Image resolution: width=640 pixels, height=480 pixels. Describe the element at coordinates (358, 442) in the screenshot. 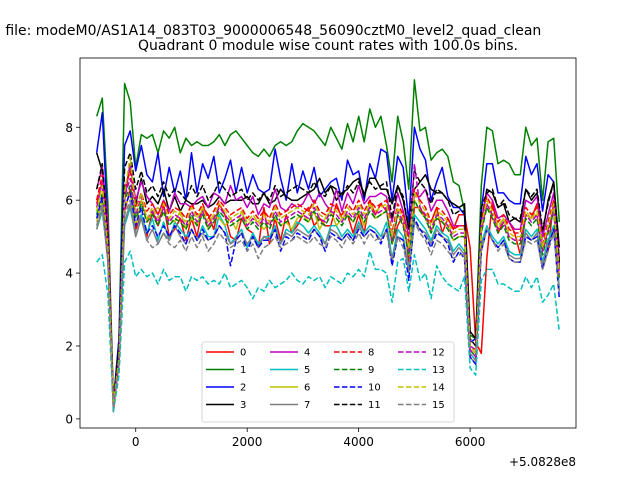

I see `x-tick-label: 4000` at that location.